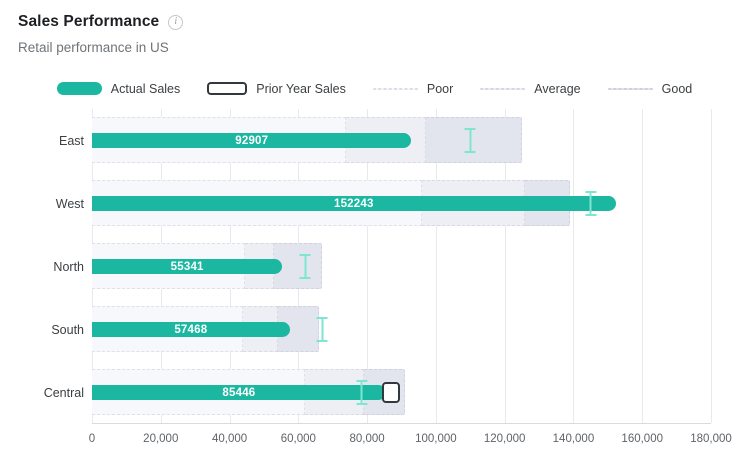 This screenshot has height=475, width=749. Describe the element at coordinates (642, 439) in the screenshot. I see `x-tick-label: 160,000` at that location.